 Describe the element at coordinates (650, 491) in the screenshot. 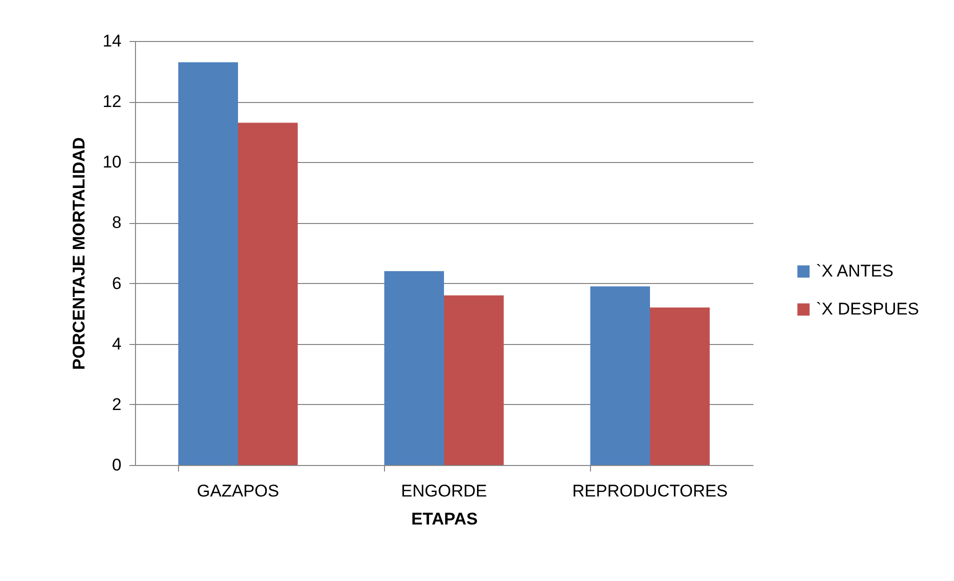

I see `x-tick-label: REPRODUCTORES` at that location.